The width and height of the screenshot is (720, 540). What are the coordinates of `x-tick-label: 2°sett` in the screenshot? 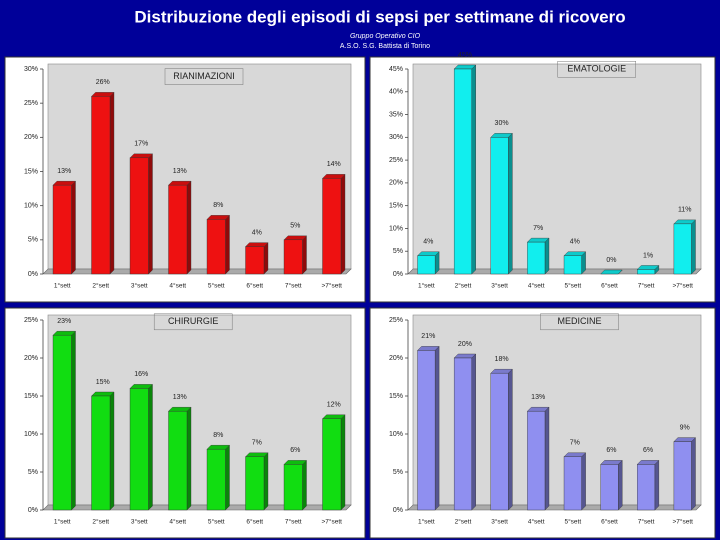 It's located at (100, 286).